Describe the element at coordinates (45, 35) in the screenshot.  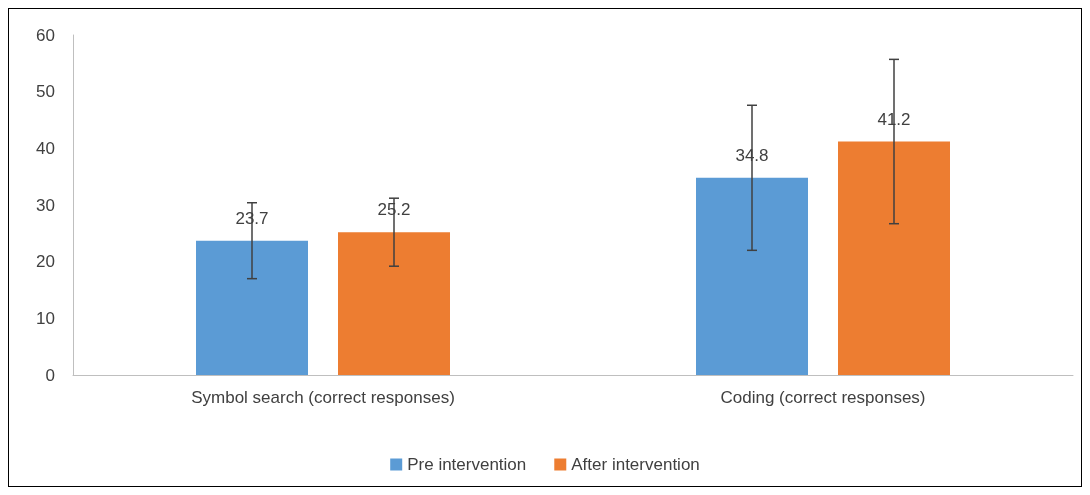
I see `y-tick-label: 60` at that location.